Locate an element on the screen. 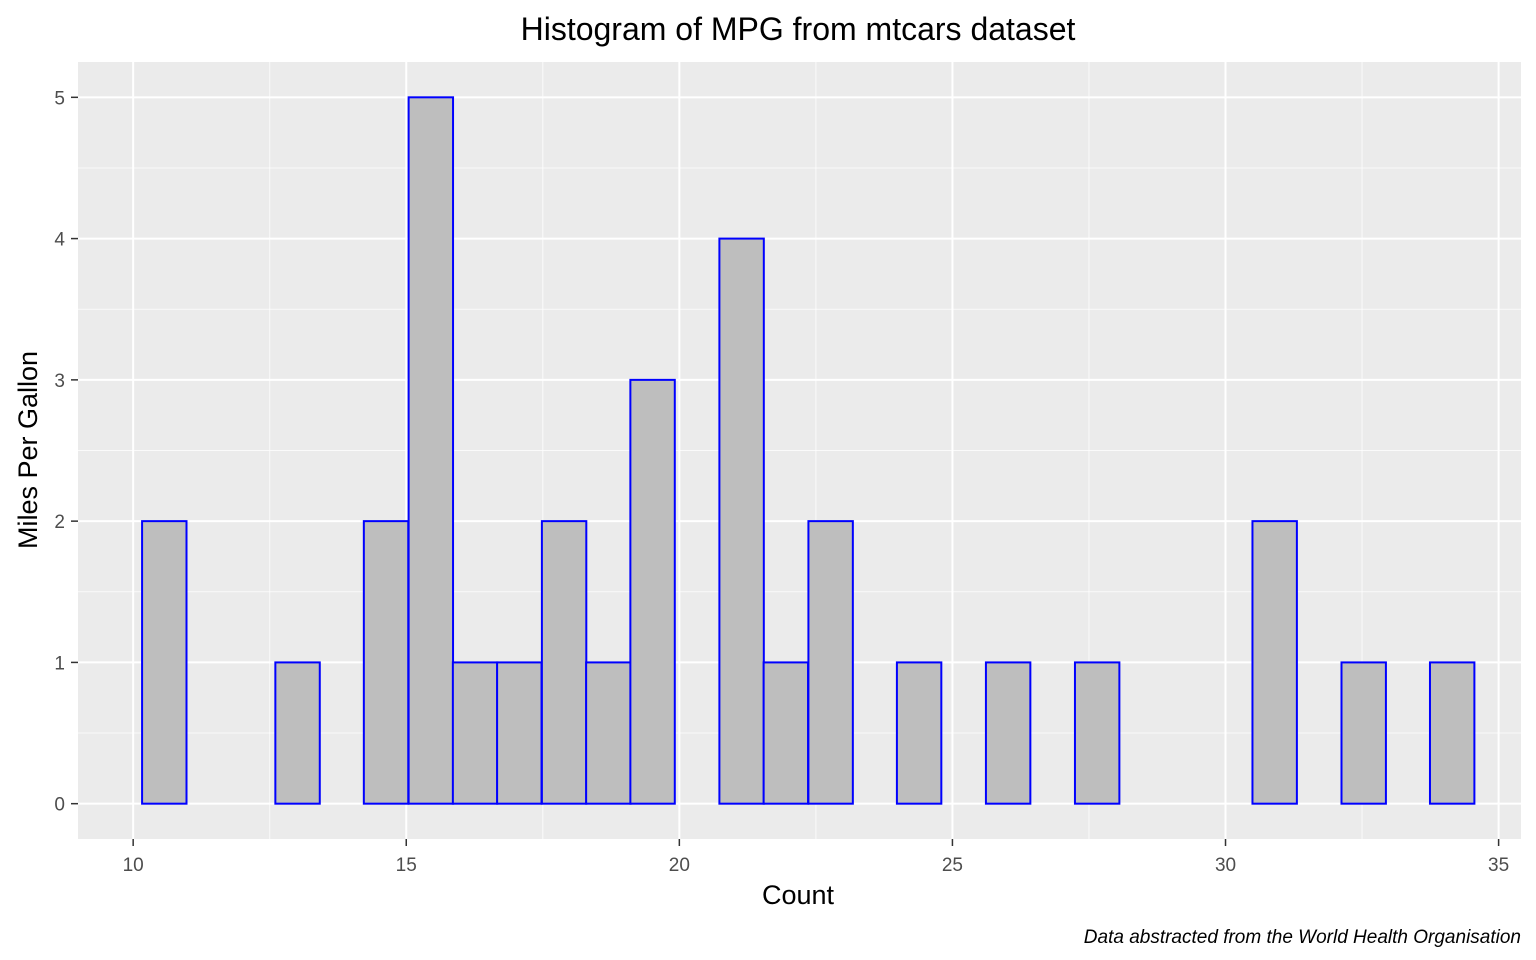 This screenshot has width=1536, height=960. x-tick-label: 20 is located at coordinates (679, 865).